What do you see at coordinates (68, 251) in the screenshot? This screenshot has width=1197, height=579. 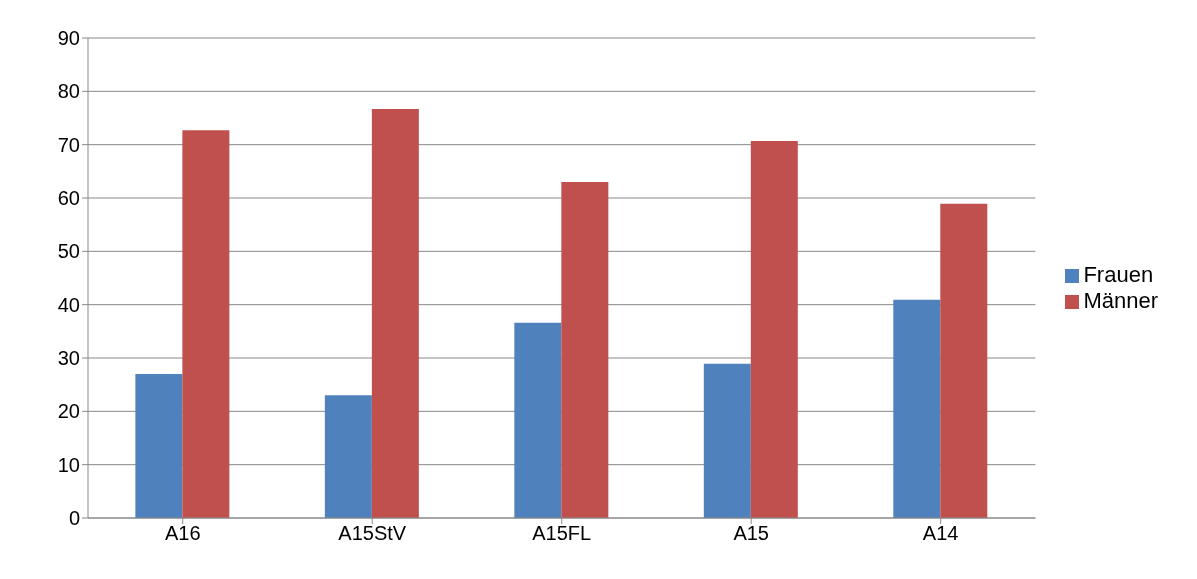 I see `y-tick-label: 50` at bounding box center [68, 251].